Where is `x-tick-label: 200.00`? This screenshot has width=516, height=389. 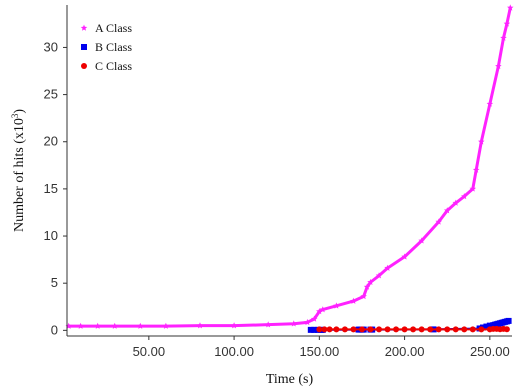
x-tick-label: 200.00 is located at coordinates (405, 351).